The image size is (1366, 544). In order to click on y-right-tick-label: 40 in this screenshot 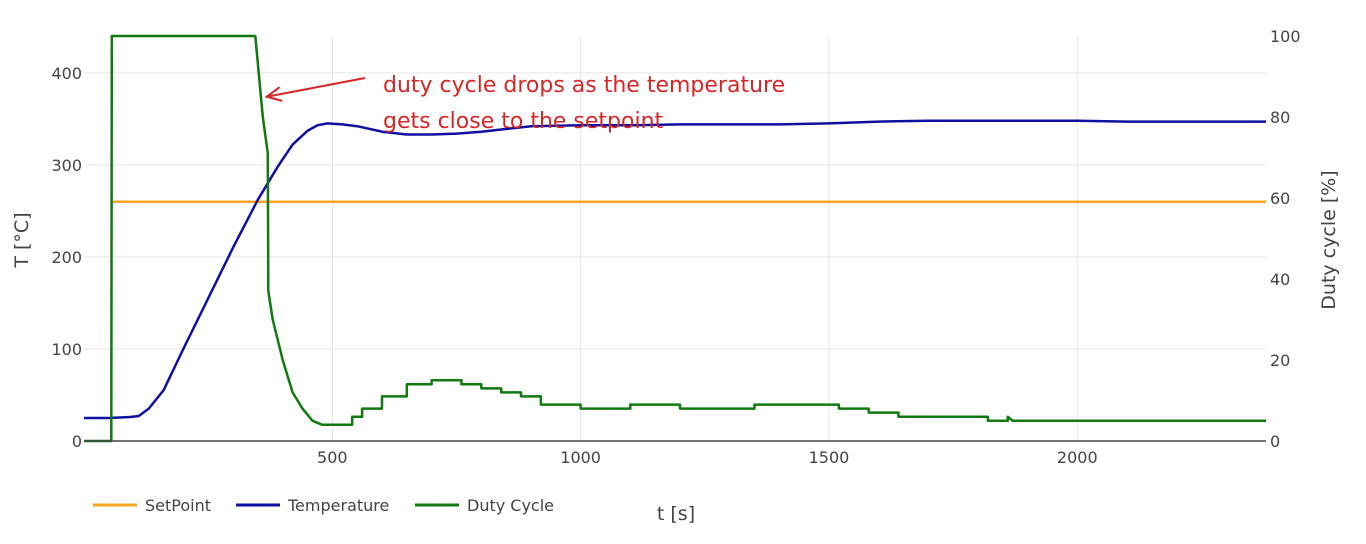, I will do `click(1280, 279)`.